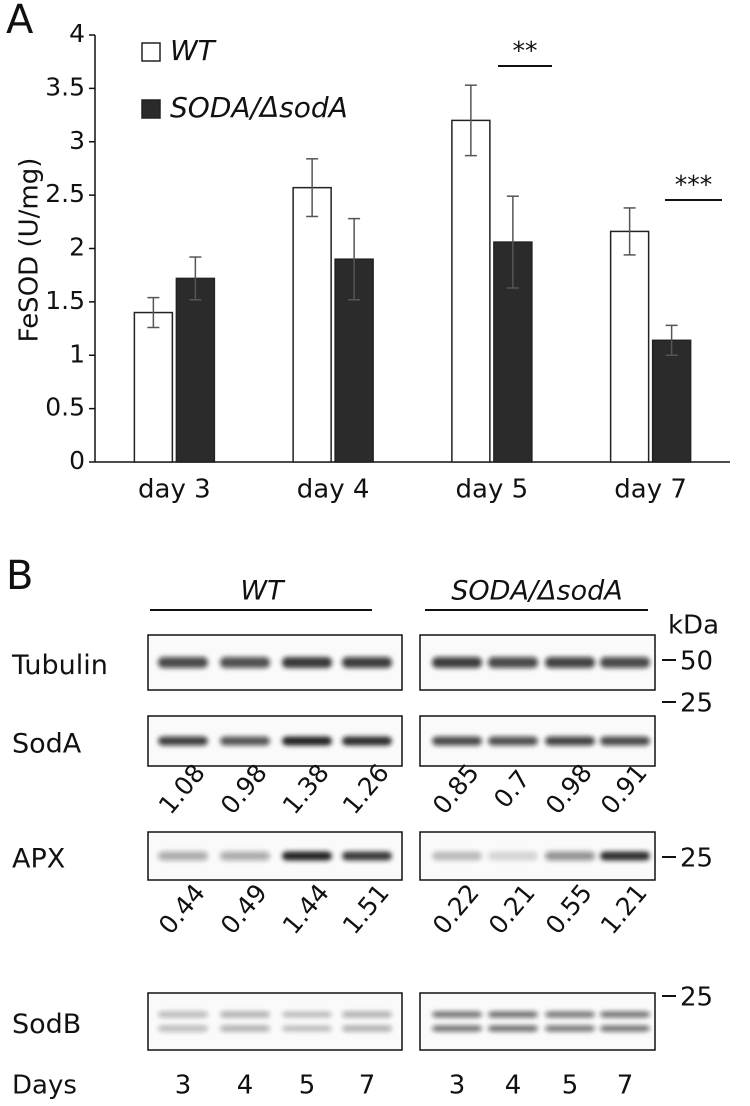 The height and width of the screenshot is (1106, 750). Describe the element at coordinates (536, 591) in the screenshot. I see `group-label: SODA/ΔsodA` at that location.